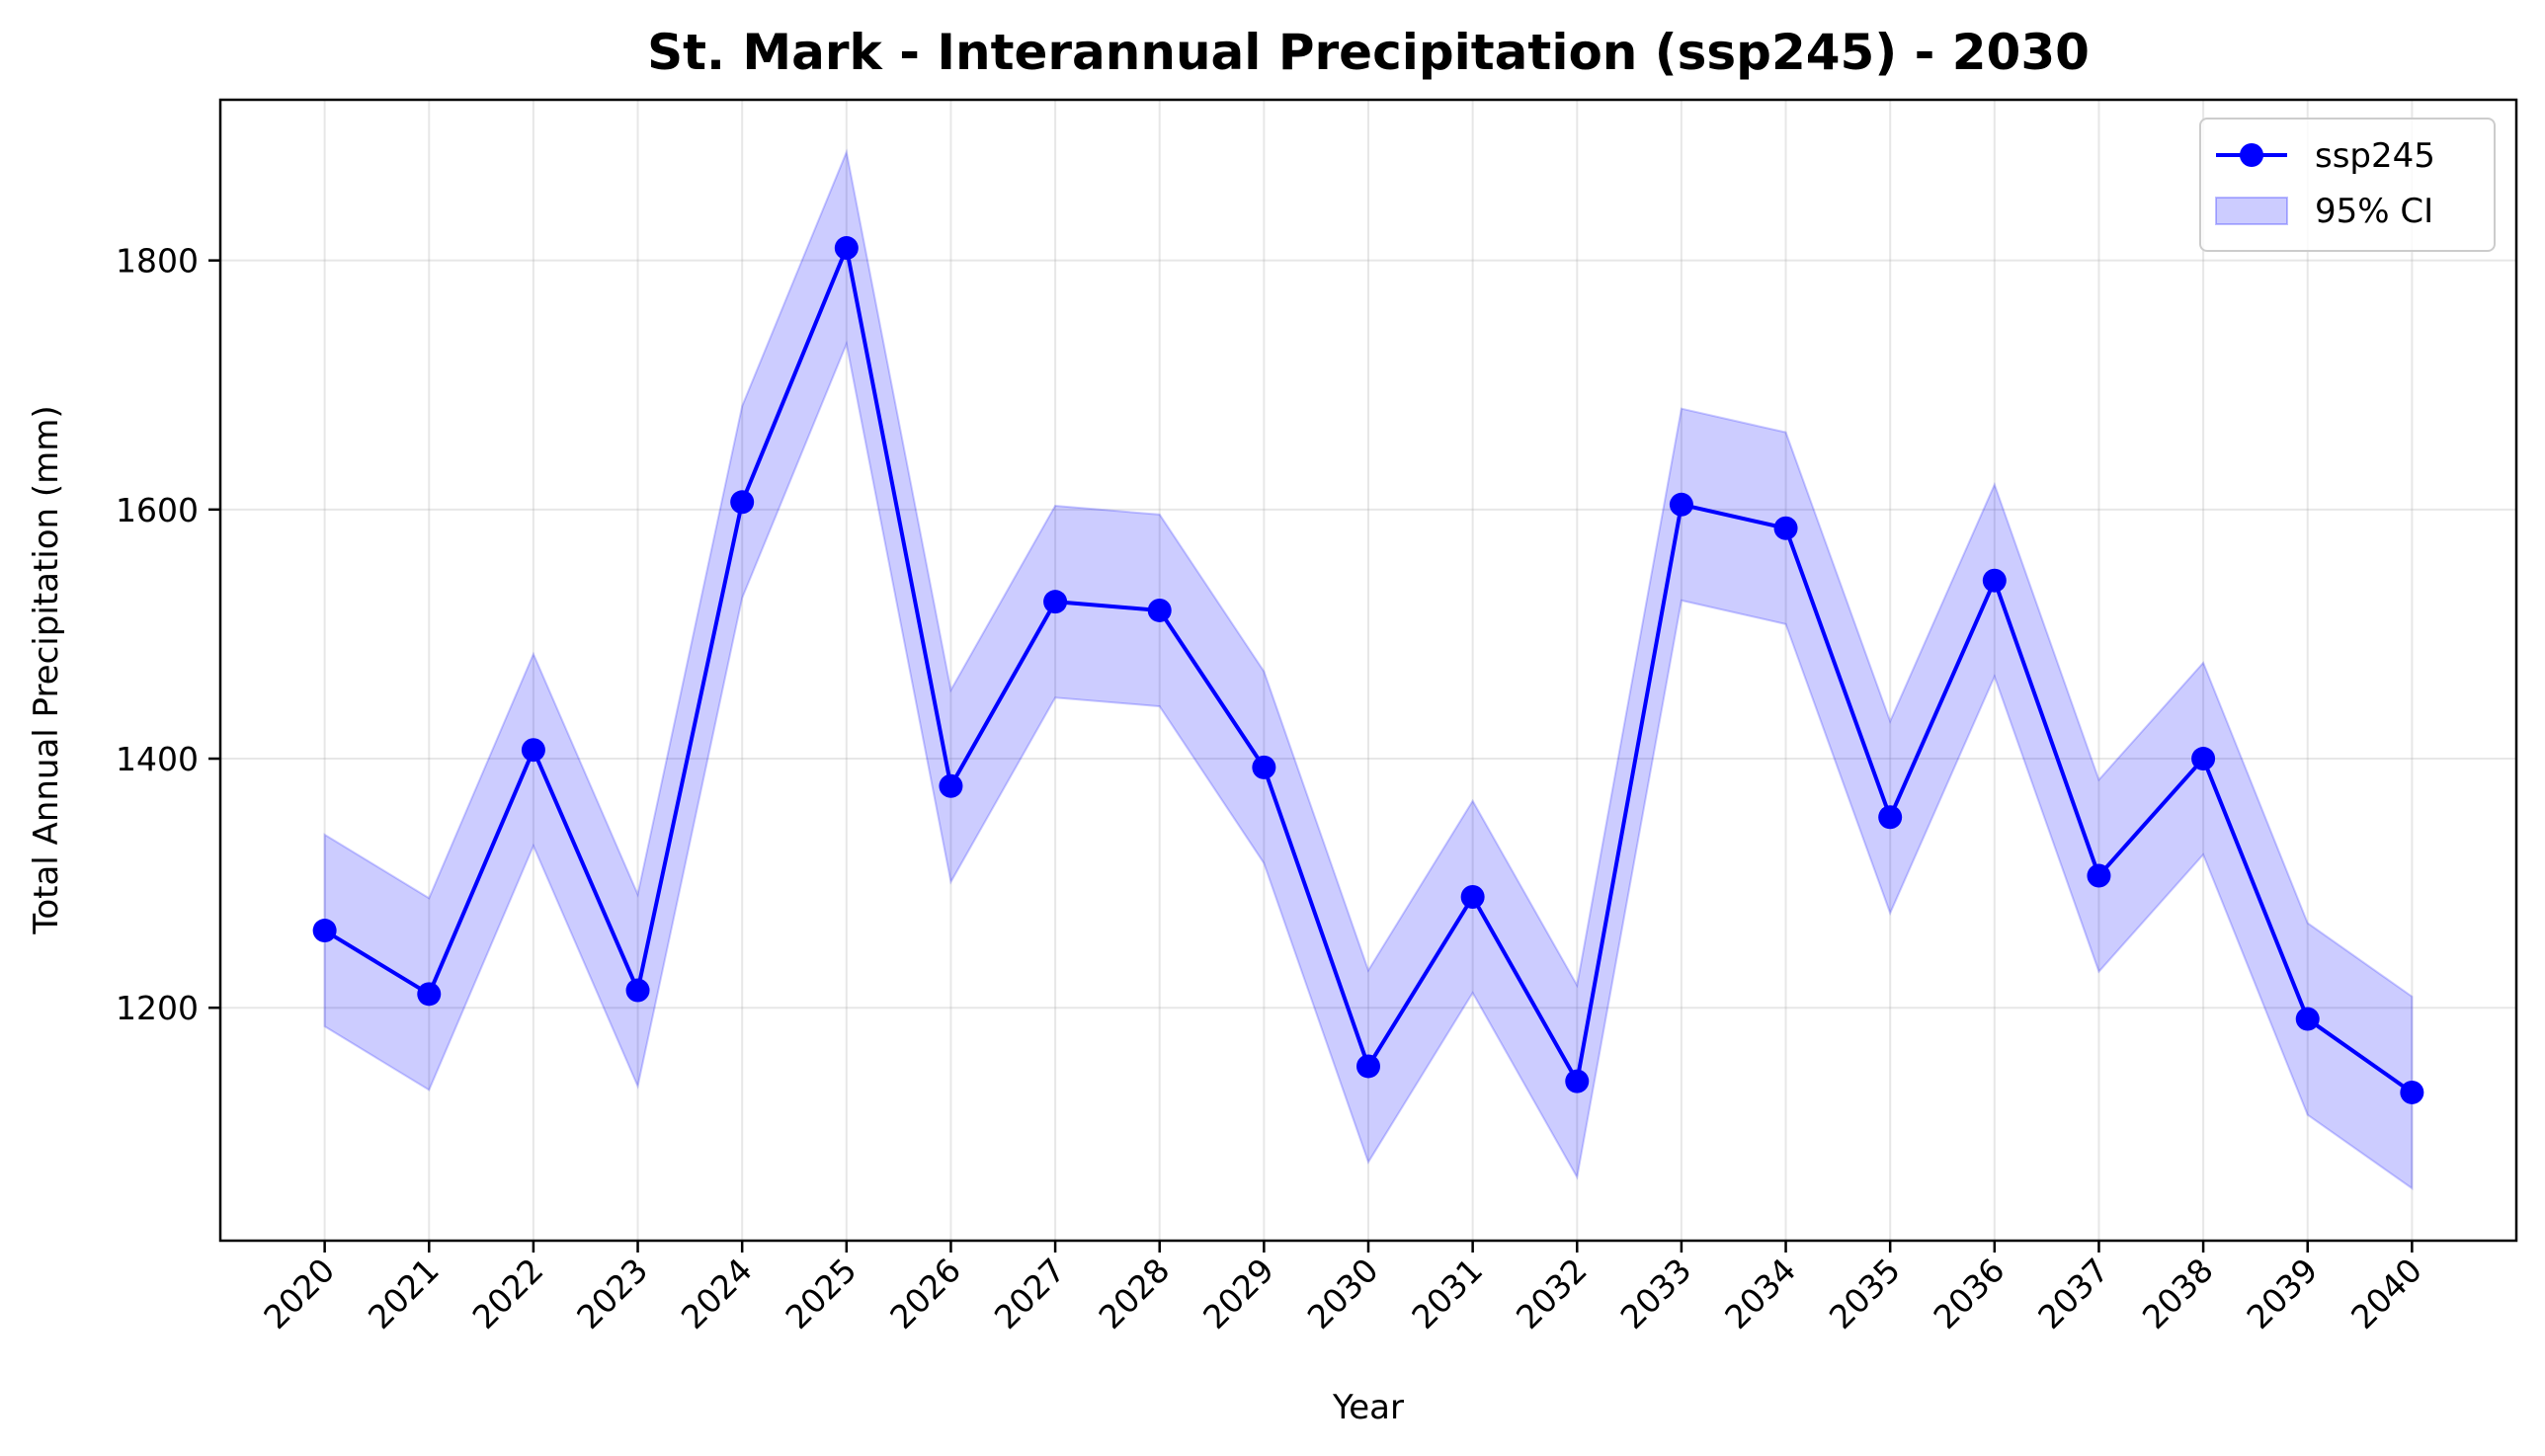 This screenshot has height=1456, width=2545. Describe the element at coordinates (2374, 211) in the screenshot. I see `legend-label-ci: 95% CI` at that location.